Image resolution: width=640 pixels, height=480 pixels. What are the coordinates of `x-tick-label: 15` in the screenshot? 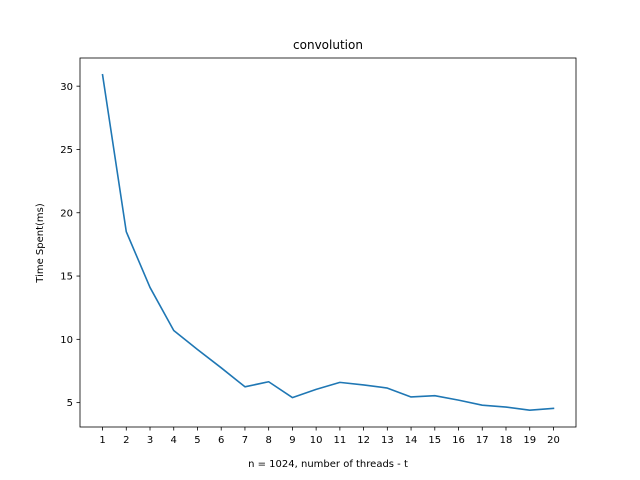 It's located at (434, 440).